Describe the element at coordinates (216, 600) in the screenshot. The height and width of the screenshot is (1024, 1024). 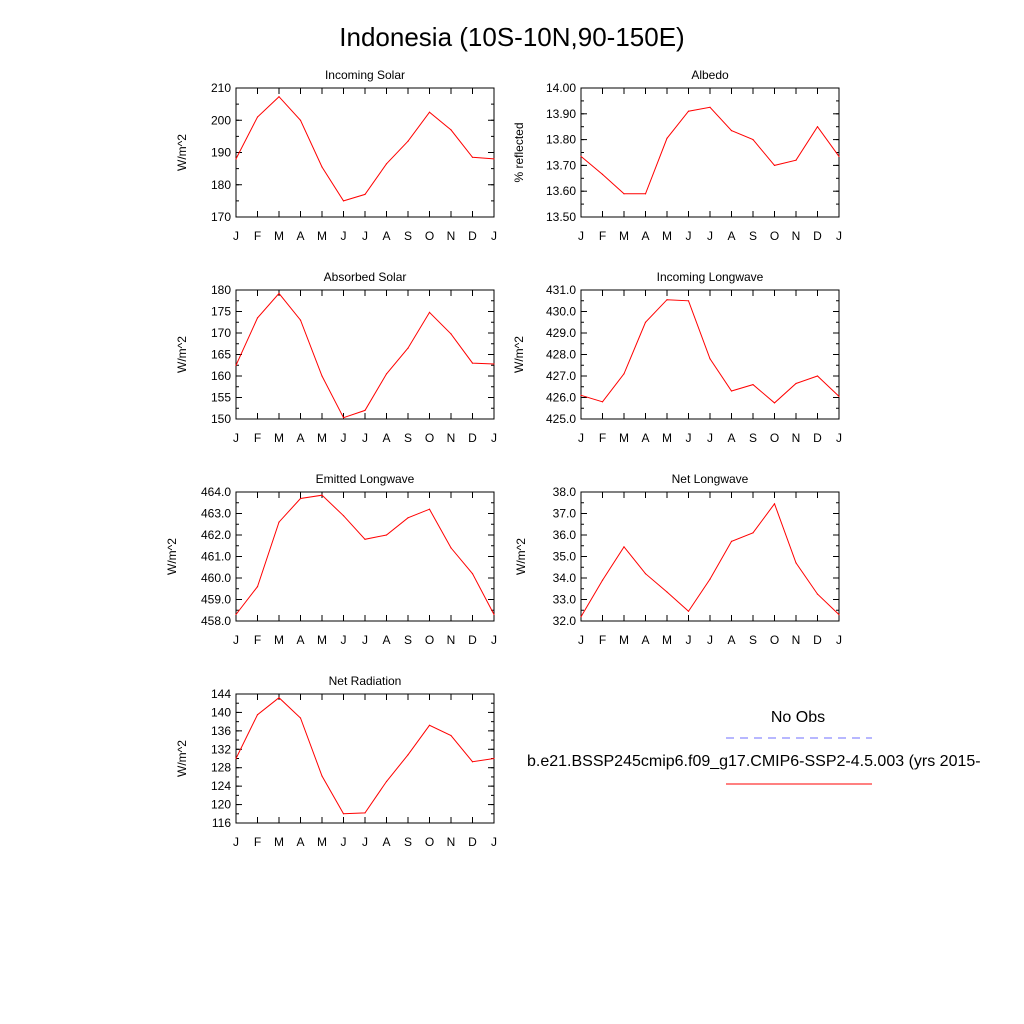
I see `y-tick-label: 459.0` at that location.